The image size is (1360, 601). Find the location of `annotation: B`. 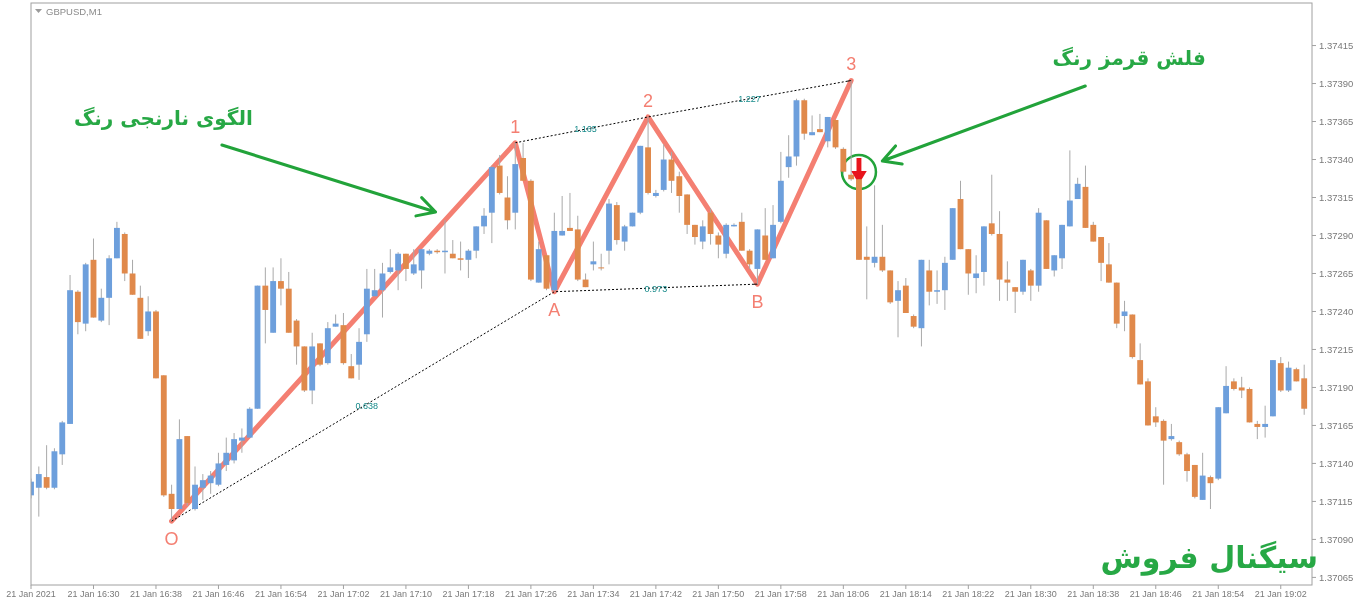

annotation: B is located at coordinates (757, 302).